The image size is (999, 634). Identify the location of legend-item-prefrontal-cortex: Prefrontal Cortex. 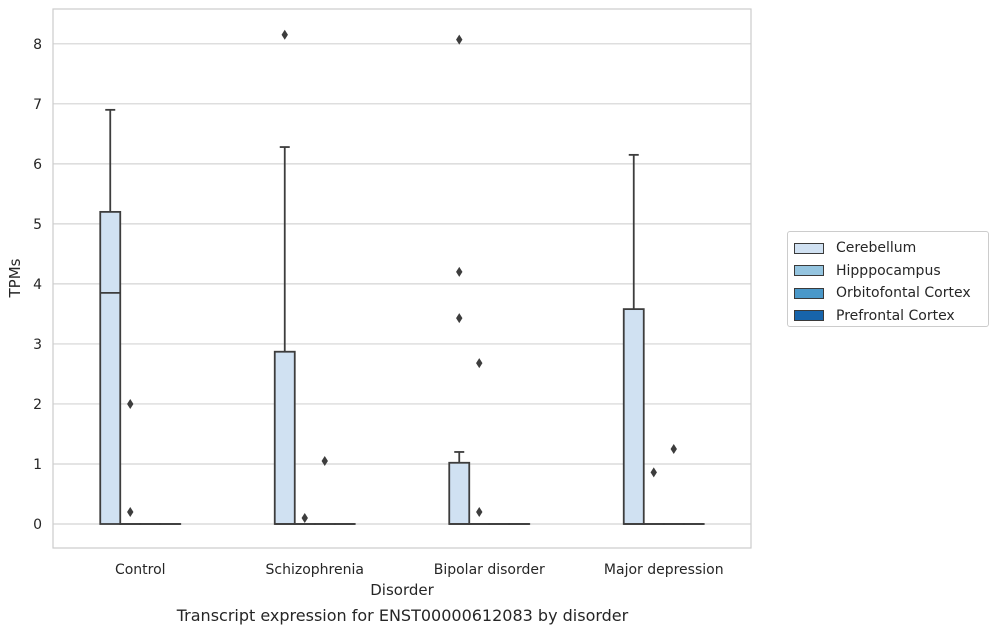
(888, 316).